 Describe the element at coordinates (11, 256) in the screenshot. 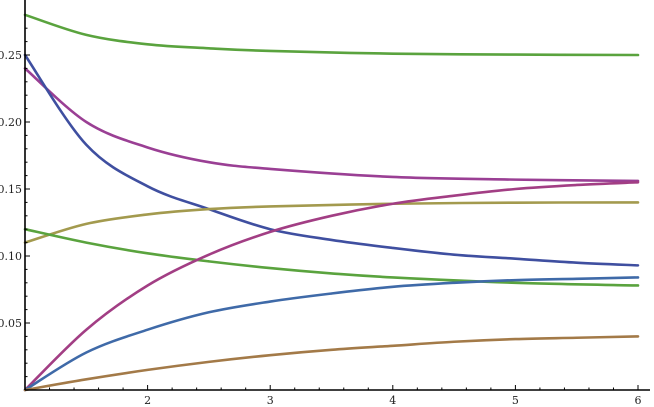

I see `y-tick-label: 0.10` at that location.